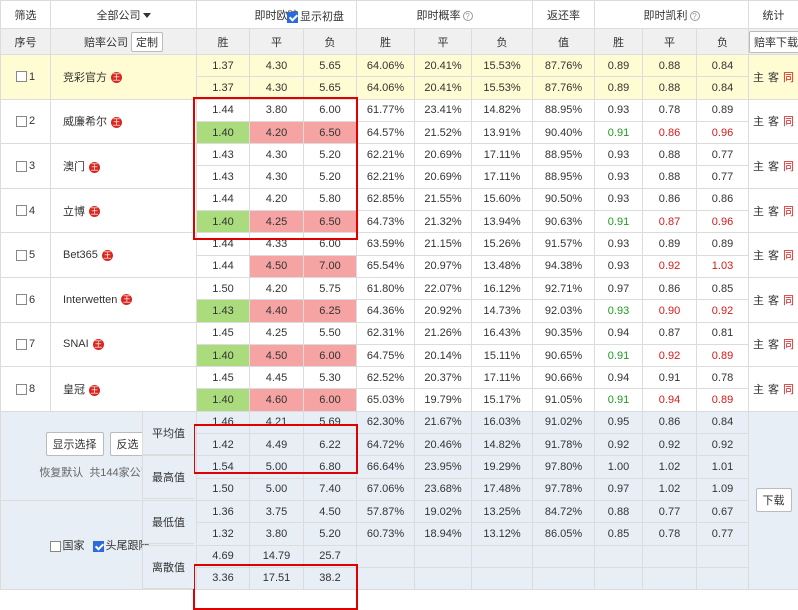 The image size is (798, 610). I want to click on customize-button: 定制, so click(147, 41).